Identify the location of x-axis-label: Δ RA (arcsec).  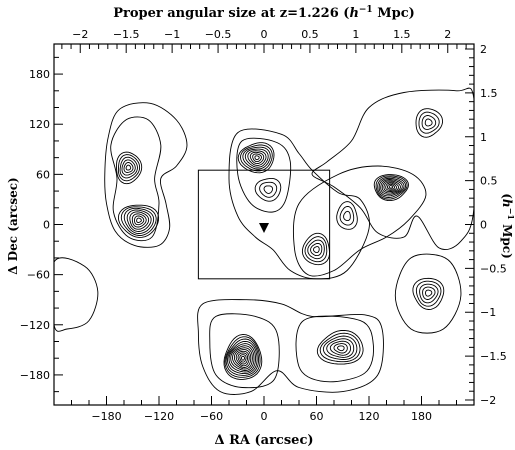
(263, 440).